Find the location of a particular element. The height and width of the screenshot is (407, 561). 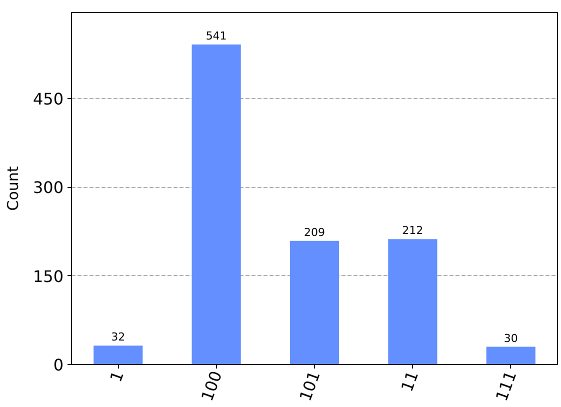

x-tick-label: 11 is located at coordinates (409, 381).